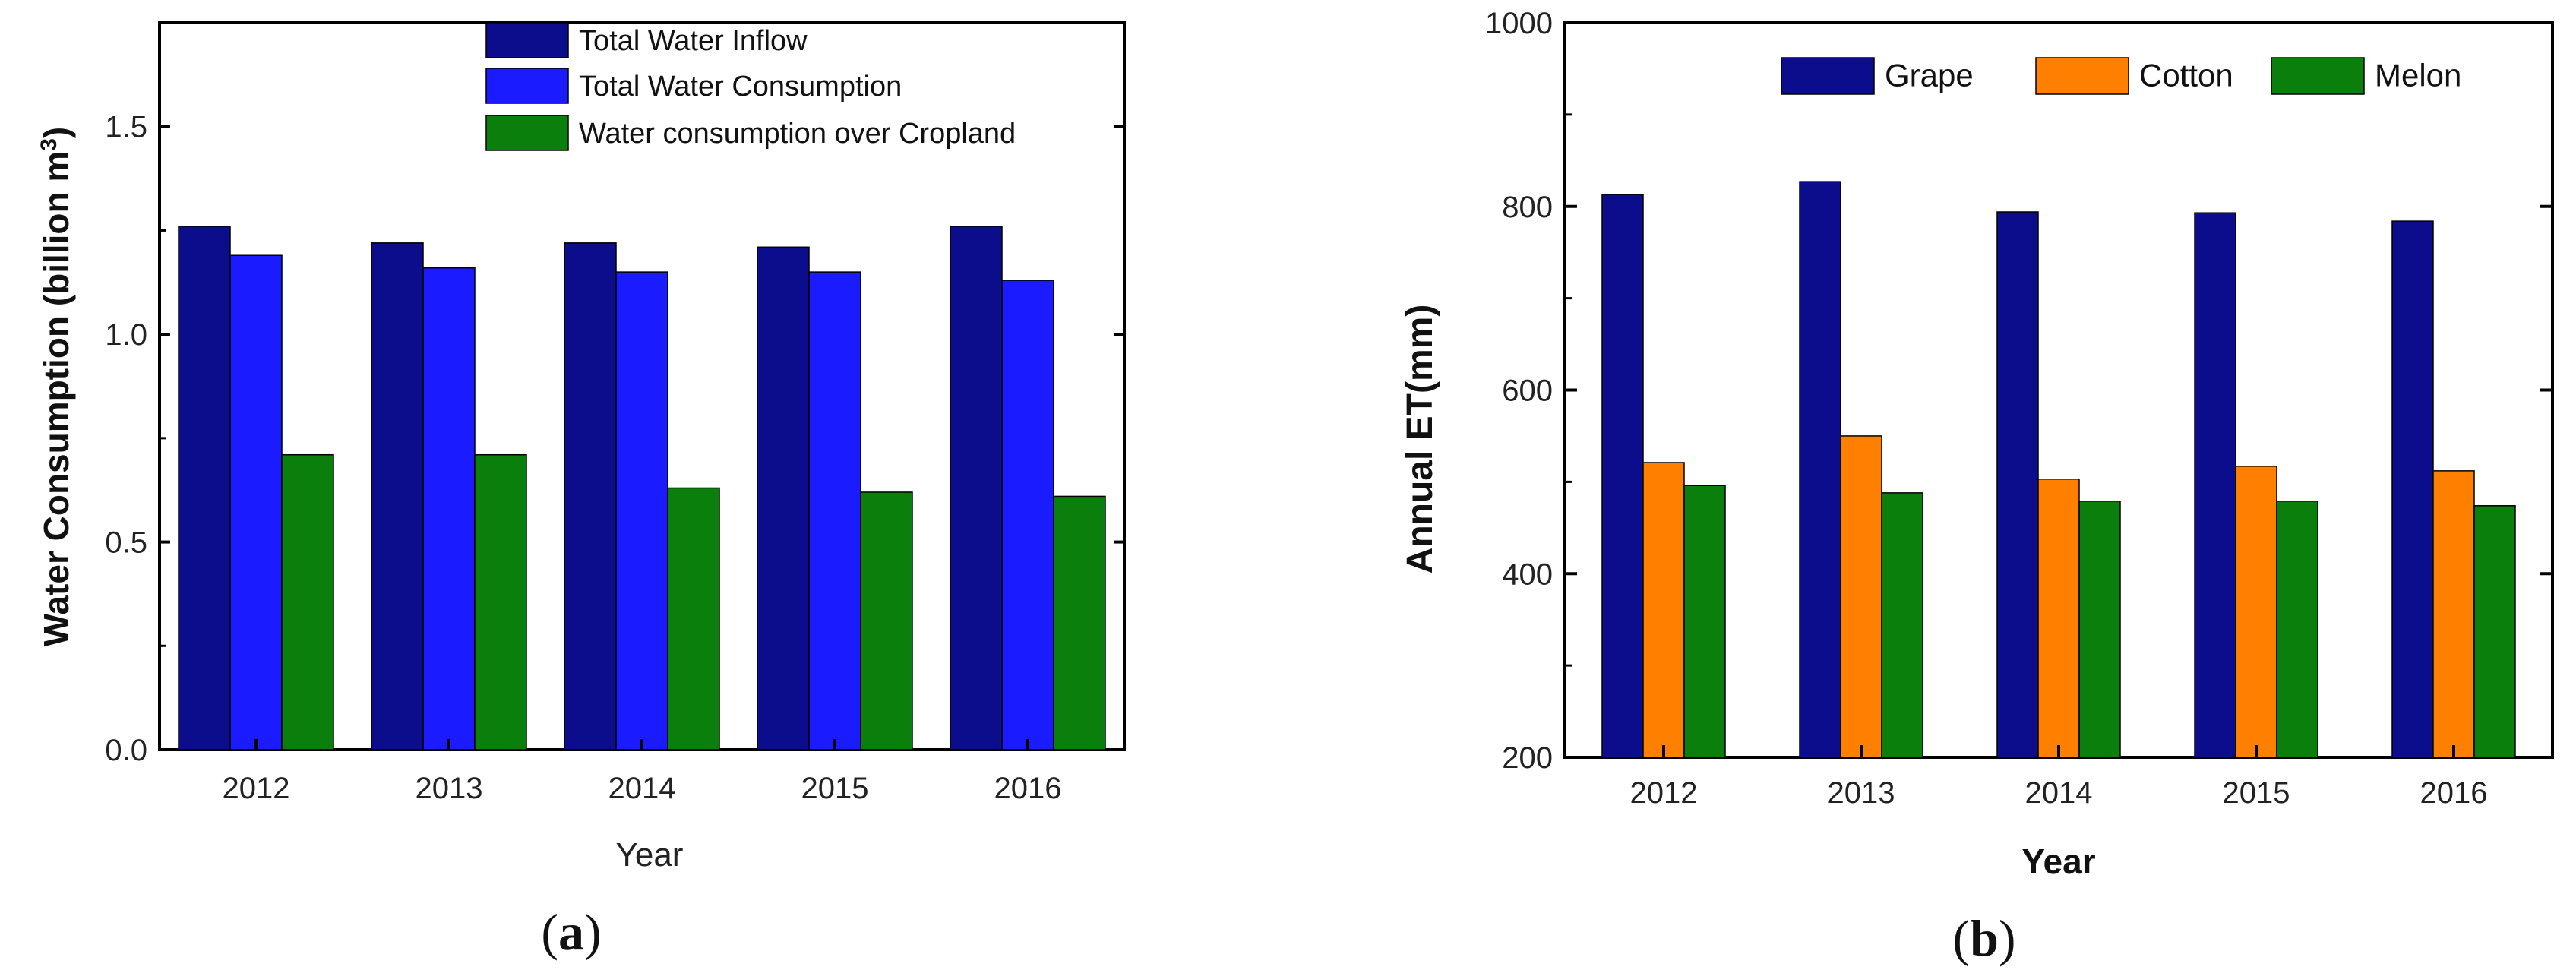 The width and height of the screenshot is (2576, 973). Describe the element at coordinates (1079, 622) in the screenshot. I see `bar-water-consumption-over-cropland-2016` at that location.